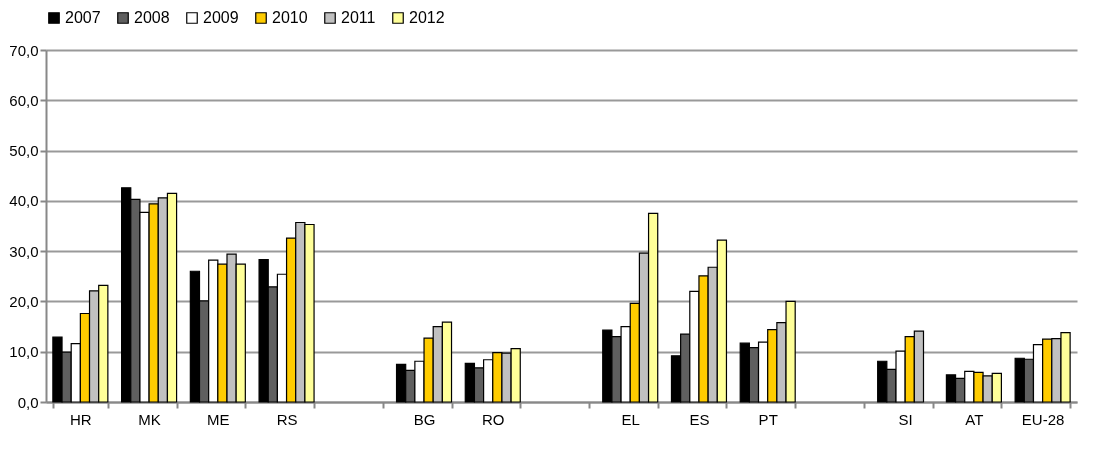 This screenshot has height=462, width=1098. Describe the element at coordinates (699, 419) in the screenshot. I see `x-tick-label: ES` at that location.